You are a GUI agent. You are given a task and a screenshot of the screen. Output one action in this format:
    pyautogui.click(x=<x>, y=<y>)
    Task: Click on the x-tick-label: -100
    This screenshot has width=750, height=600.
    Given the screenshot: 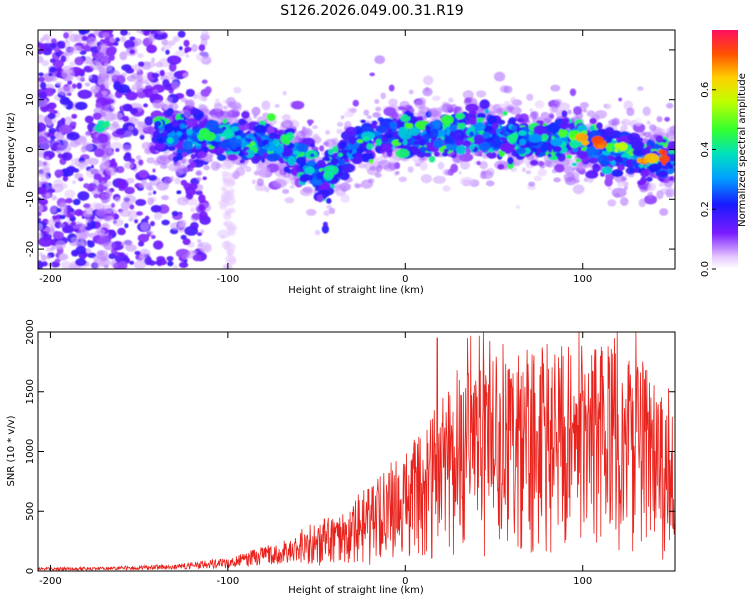 What is the action you would take?
    pyautogui.click(x=228, y=279)
    